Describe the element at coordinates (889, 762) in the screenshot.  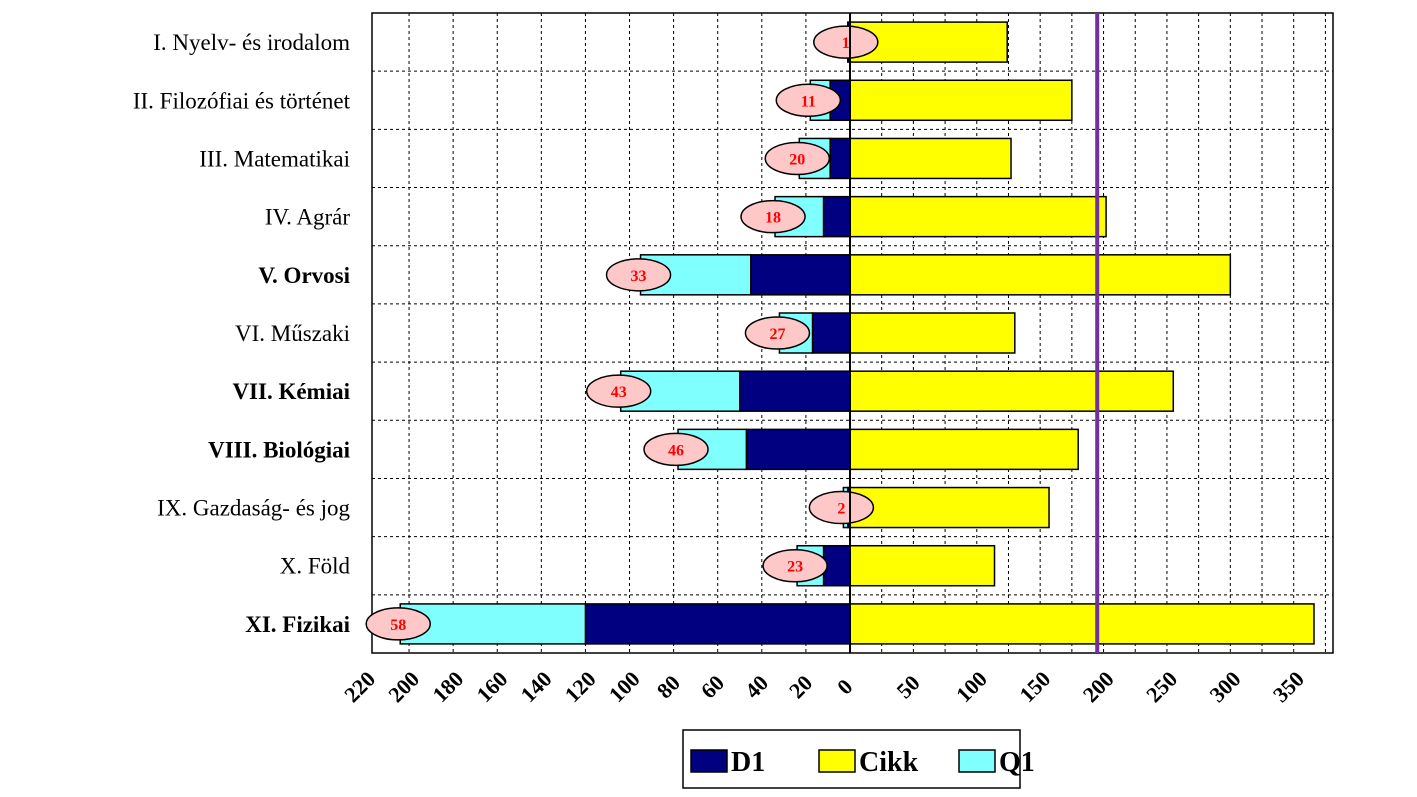
I see `legend-label: Cikk` at that location.